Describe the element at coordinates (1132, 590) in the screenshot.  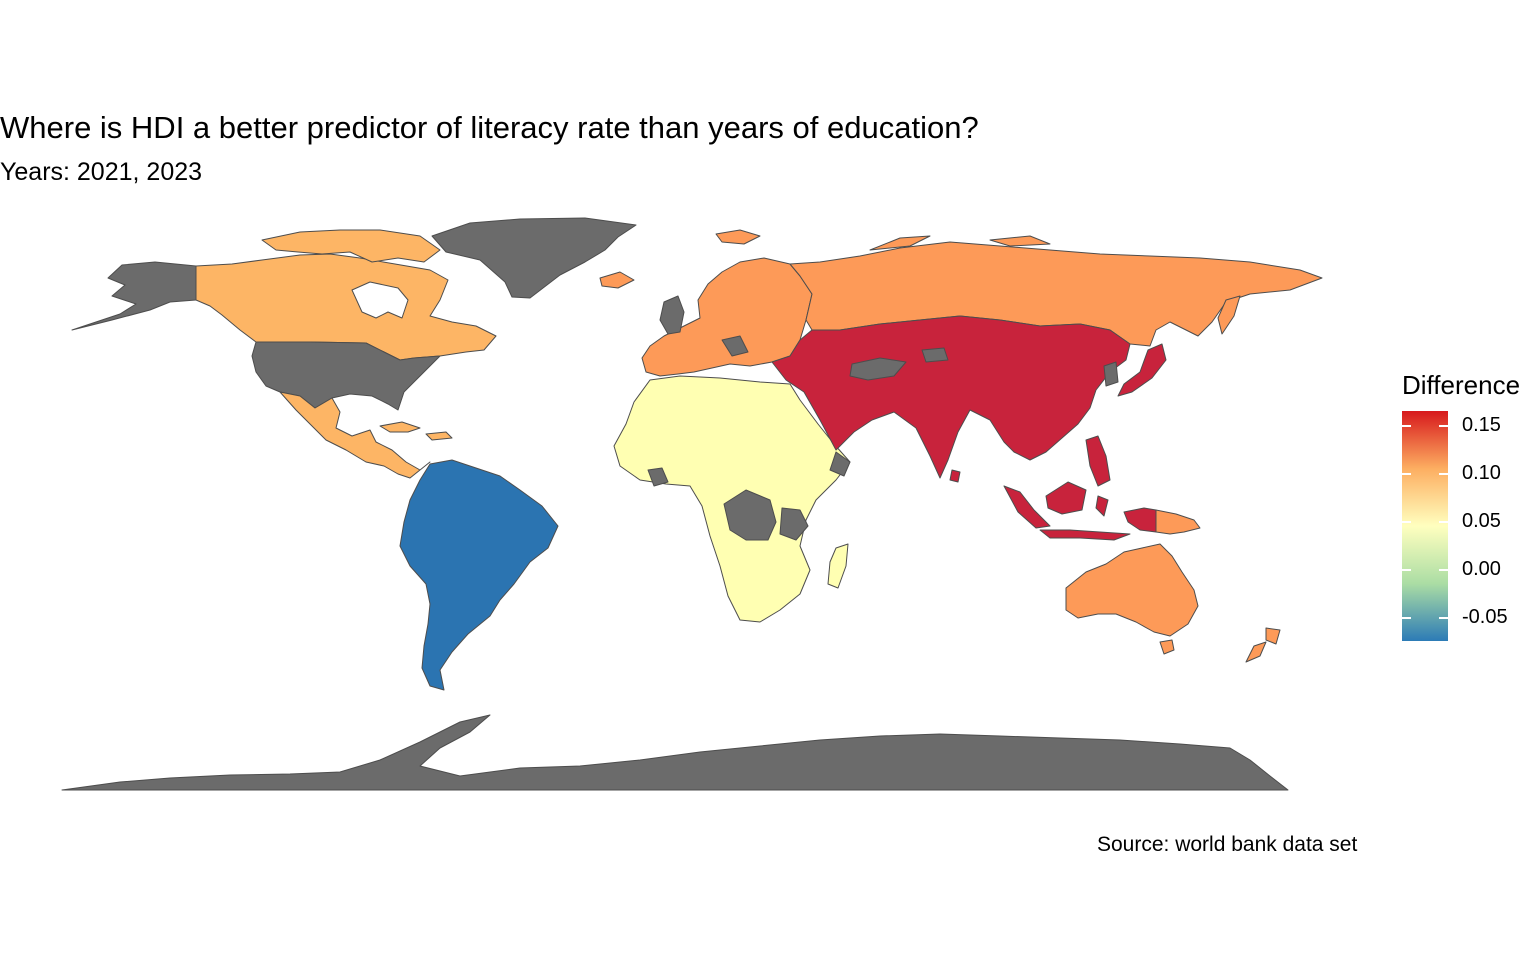
I see `region-australia` at that location.